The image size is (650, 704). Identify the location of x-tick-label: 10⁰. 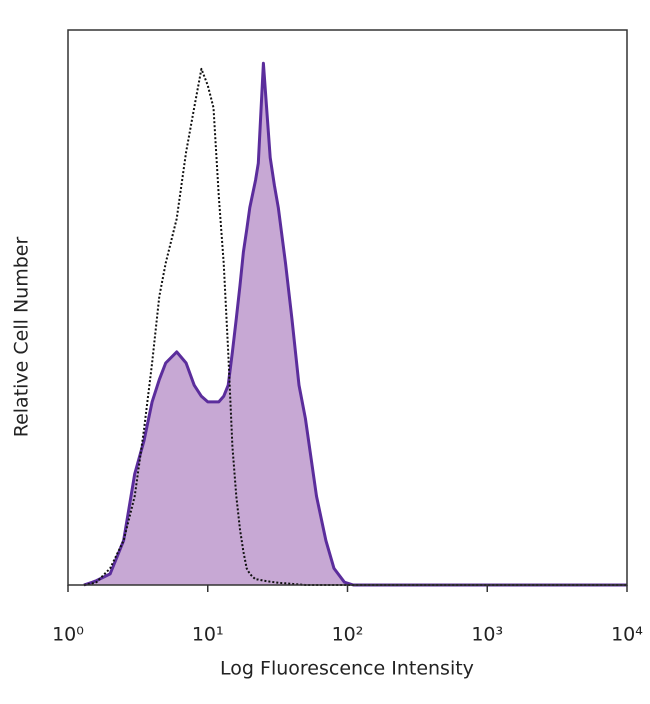
(68, 635).